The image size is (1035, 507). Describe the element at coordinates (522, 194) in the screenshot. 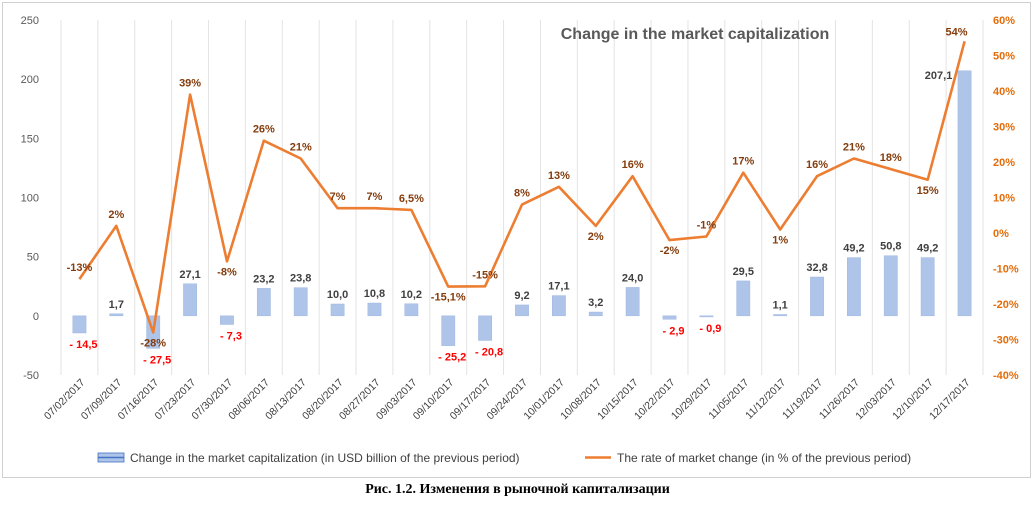

I see `rate-data-label: 8%` at that location.